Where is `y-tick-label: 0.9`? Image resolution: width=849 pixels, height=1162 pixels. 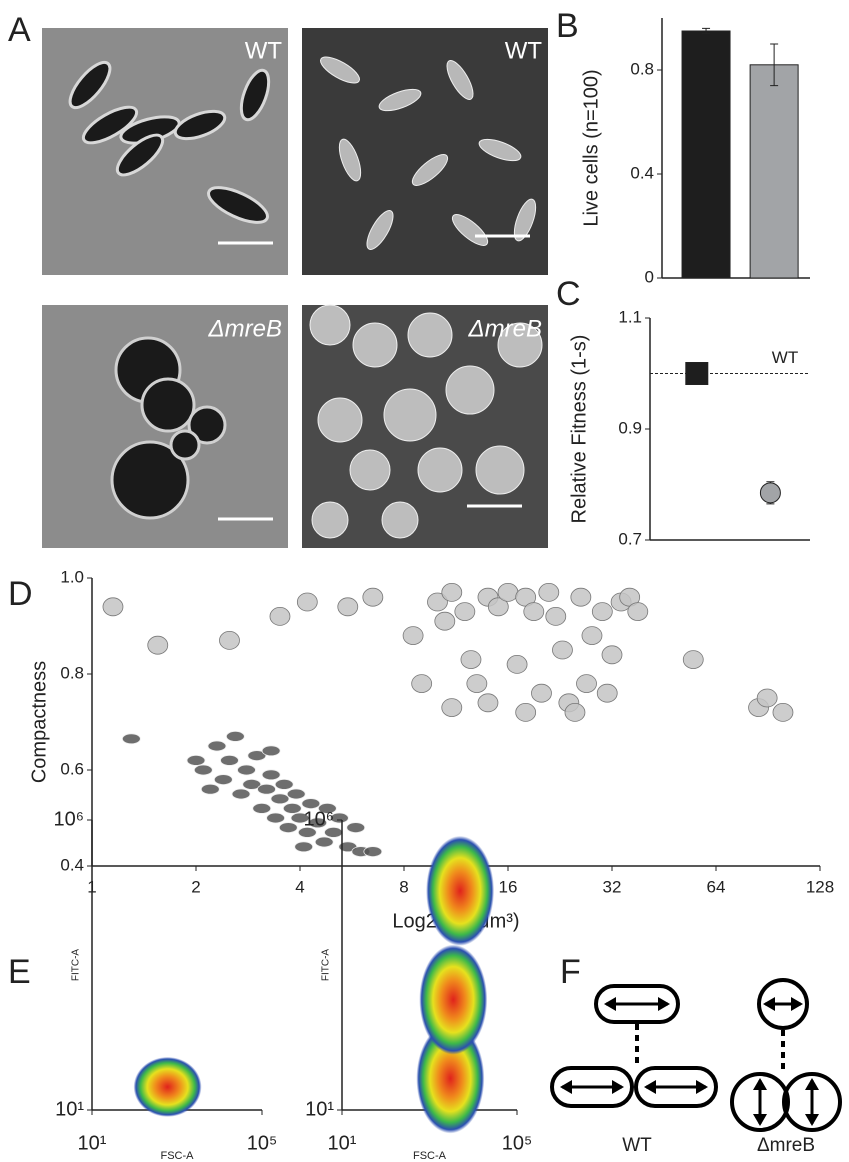
y-tick-label: 0.9 is located at coordinates (630, 427).